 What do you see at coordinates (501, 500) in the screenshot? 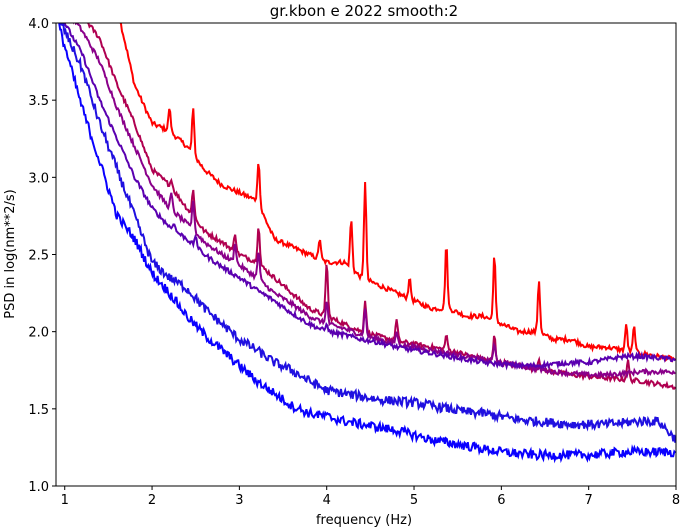
I see `x-tick-label: 6` at bounding box center [501, 500].